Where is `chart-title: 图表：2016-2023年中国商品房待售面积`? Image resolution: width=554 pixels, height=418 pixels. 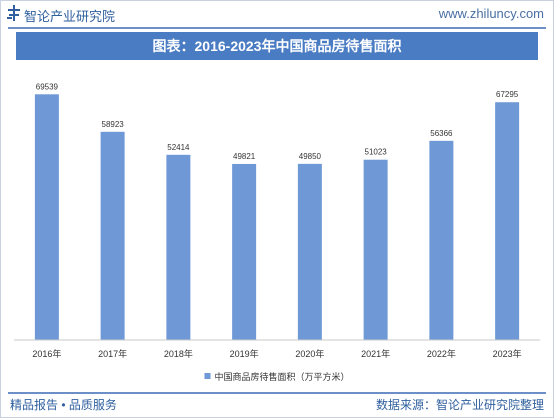
chart-title: 图表：2016-2023年中国商品房待售面积 is located at coordinates (277, 46).